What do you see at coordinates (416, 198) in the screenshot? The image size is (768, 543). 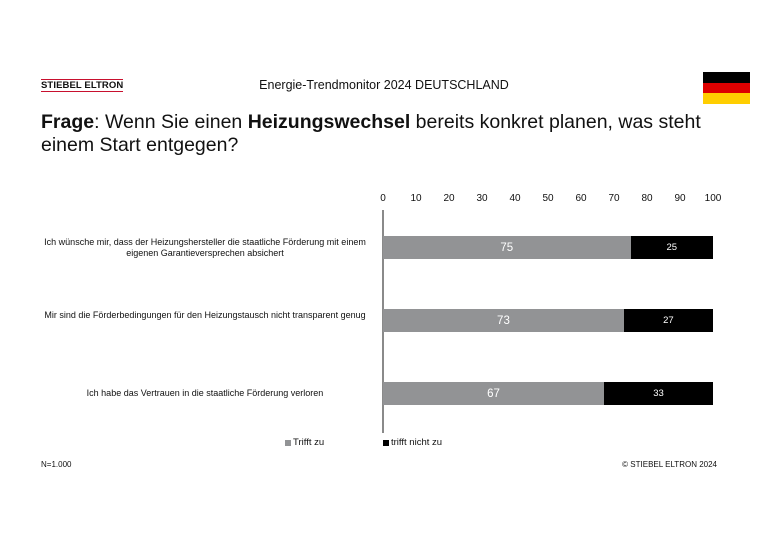 I see `tick-label: 10` at bounding box center [416, 198].